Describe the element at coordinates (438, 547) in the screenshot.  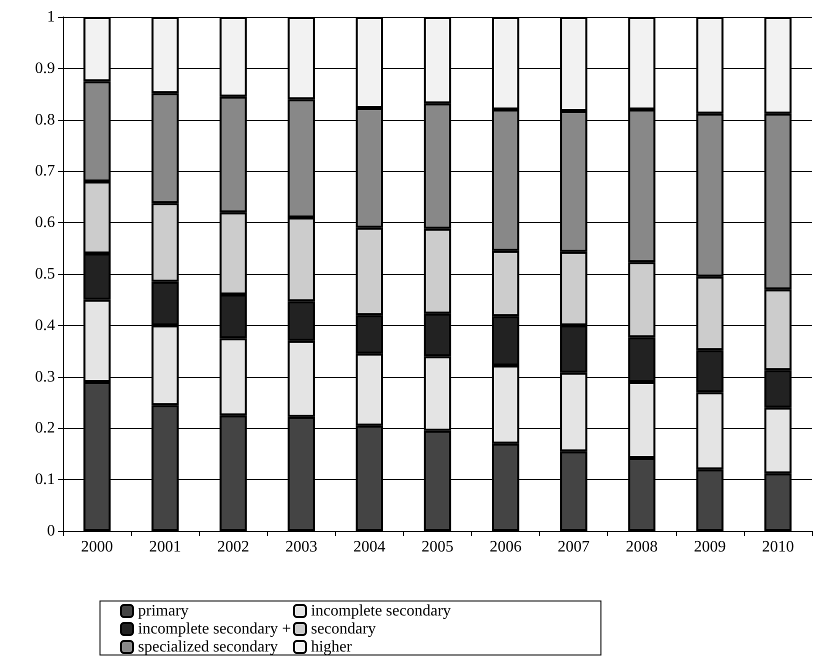
I see `x-tick-label: 2005` at that location.